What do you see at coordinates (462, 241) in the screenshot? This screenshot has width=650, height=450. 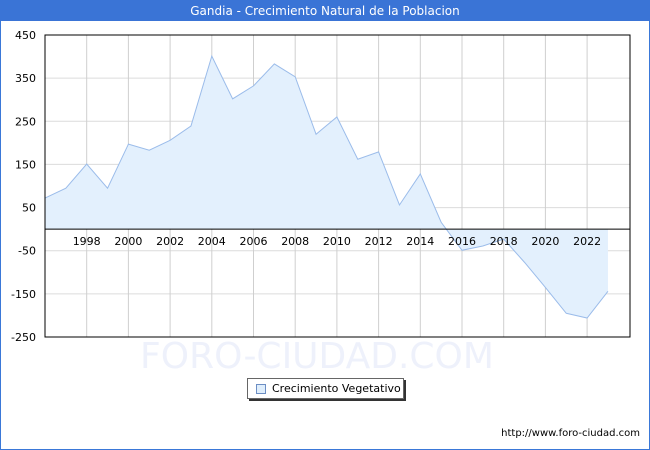 I see `x-tick-label: 2016` at bounding box center [462, 241].